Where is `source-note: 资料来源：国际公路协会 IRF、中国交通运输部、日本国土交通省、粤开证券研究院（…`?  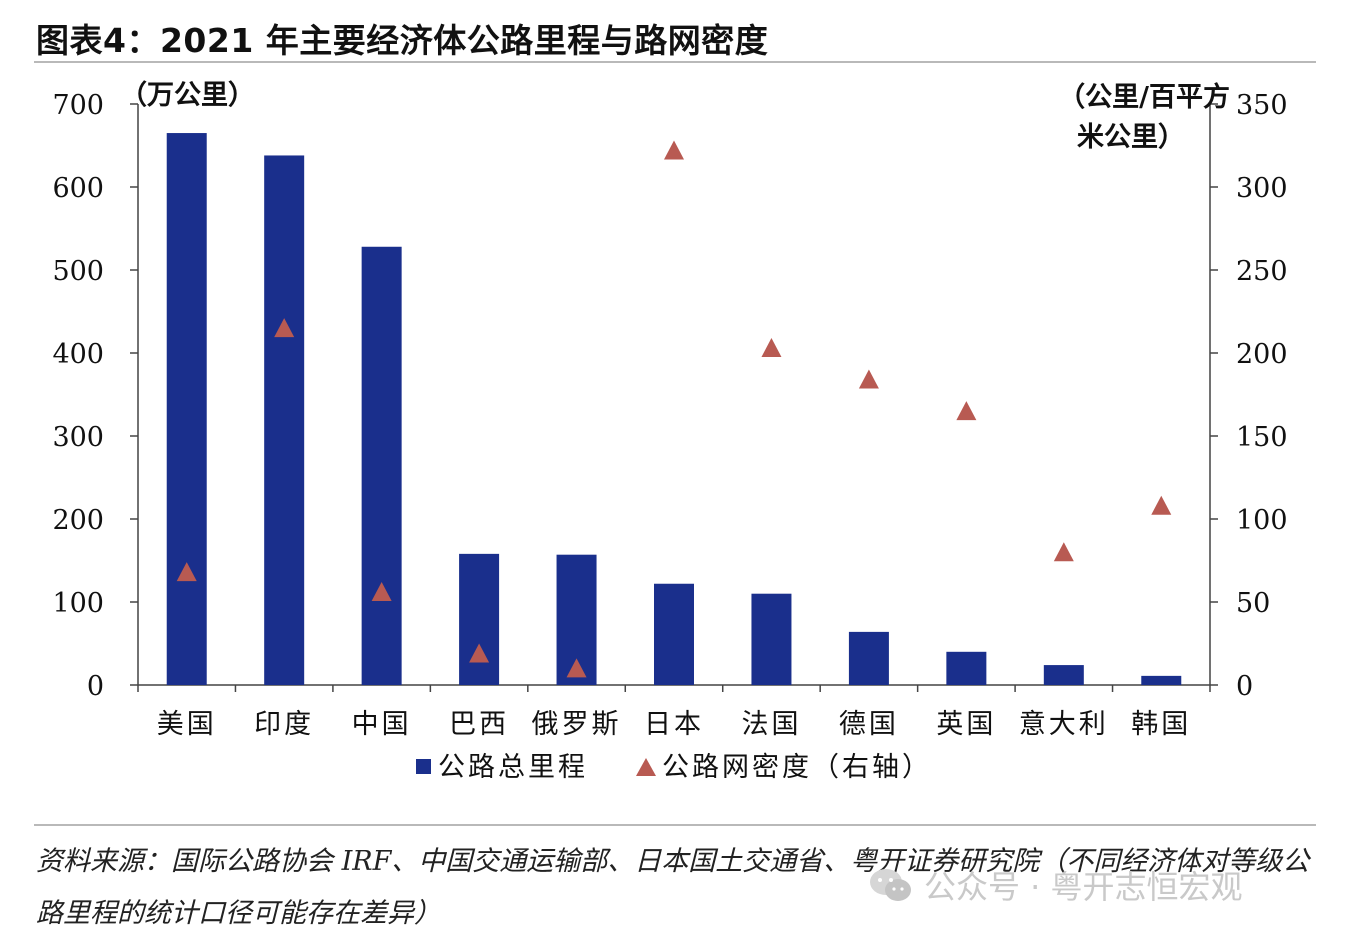
source-note: 资料来源：国际公路协会 IRF、中国交通运输部、日本国土交通省、粤开证券研究院（… is located at coordinates (673, 887).